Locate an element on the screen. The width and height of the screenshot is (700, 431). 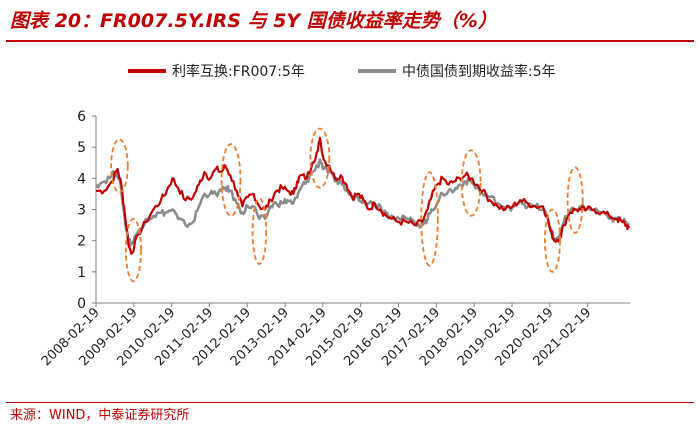
legend-swatch-fr007 is located at coordinates (147, 71).